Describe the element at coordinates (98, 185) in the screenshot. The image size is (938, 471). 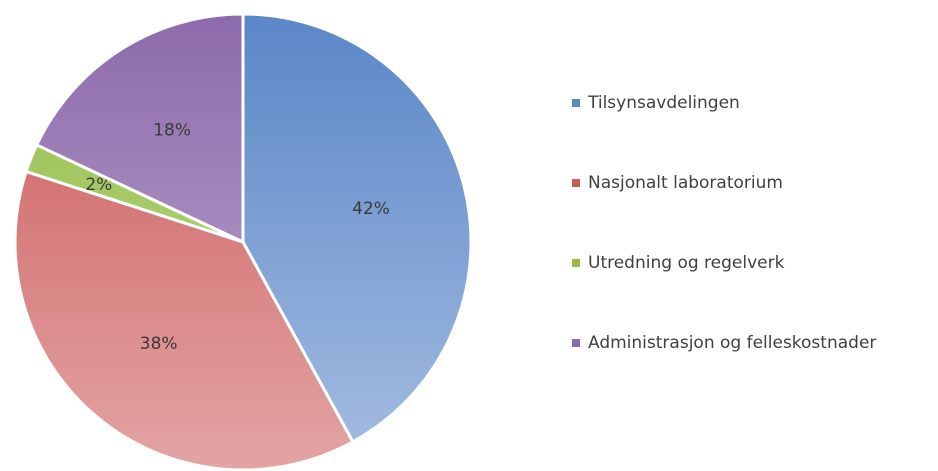
I see `data-label: 2%` at that location.